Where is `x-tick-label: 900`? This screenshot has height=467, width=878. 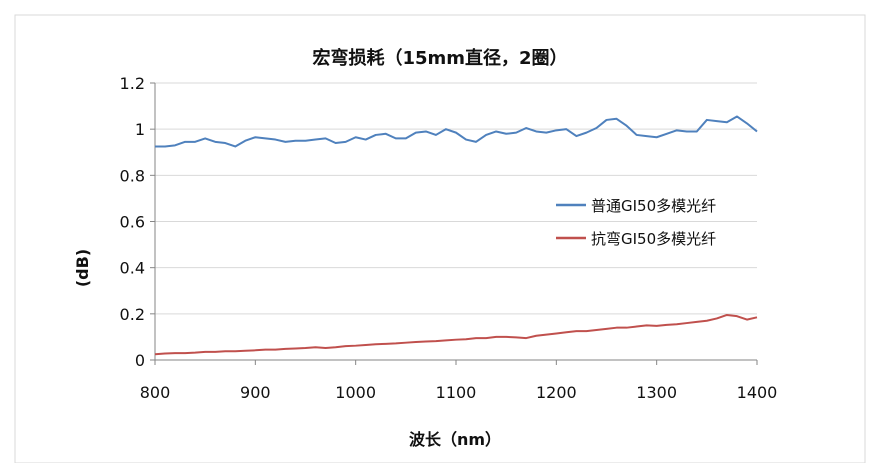
x-tick-label: 900 is located at coordinates (255, 392).